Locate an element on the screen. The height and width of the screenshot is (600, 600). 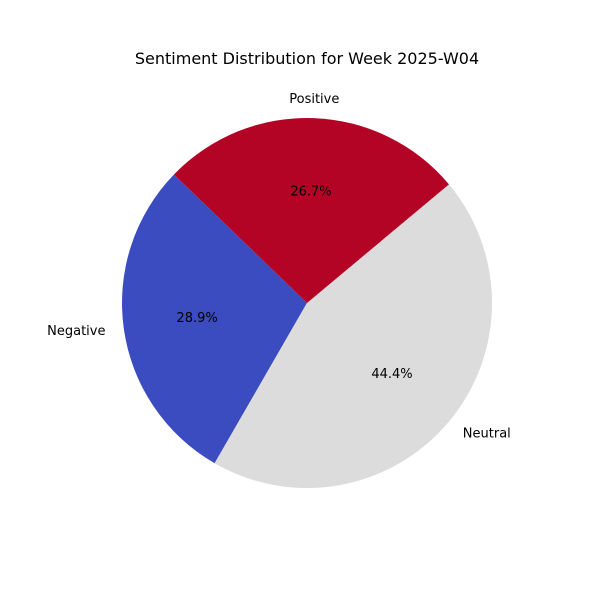
pie-pct-label-positive: 26.7% is located at coordinates (310, 192).